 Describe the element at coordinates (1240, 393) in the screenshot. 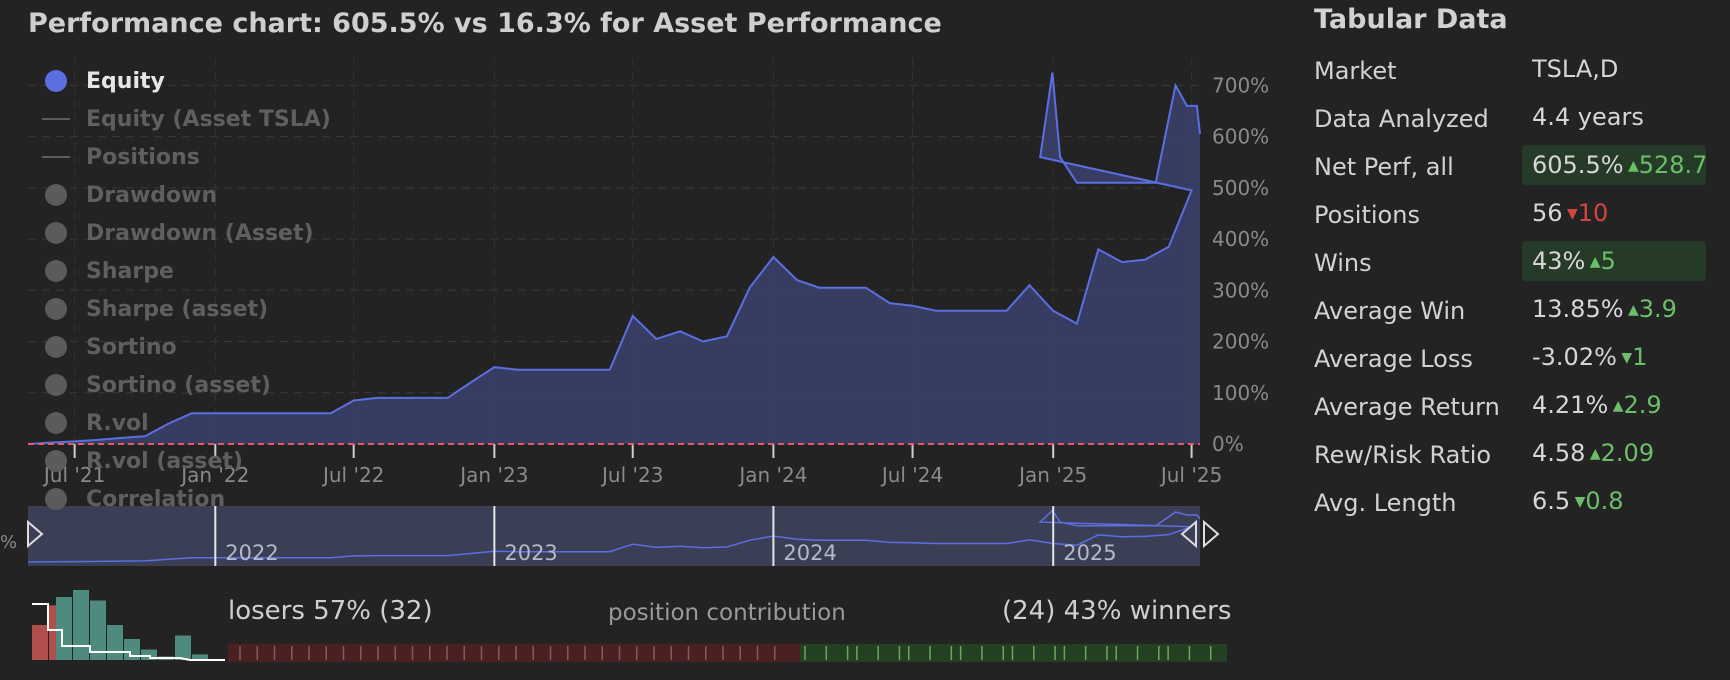

I see `y-tick-label: 100%` at that location.